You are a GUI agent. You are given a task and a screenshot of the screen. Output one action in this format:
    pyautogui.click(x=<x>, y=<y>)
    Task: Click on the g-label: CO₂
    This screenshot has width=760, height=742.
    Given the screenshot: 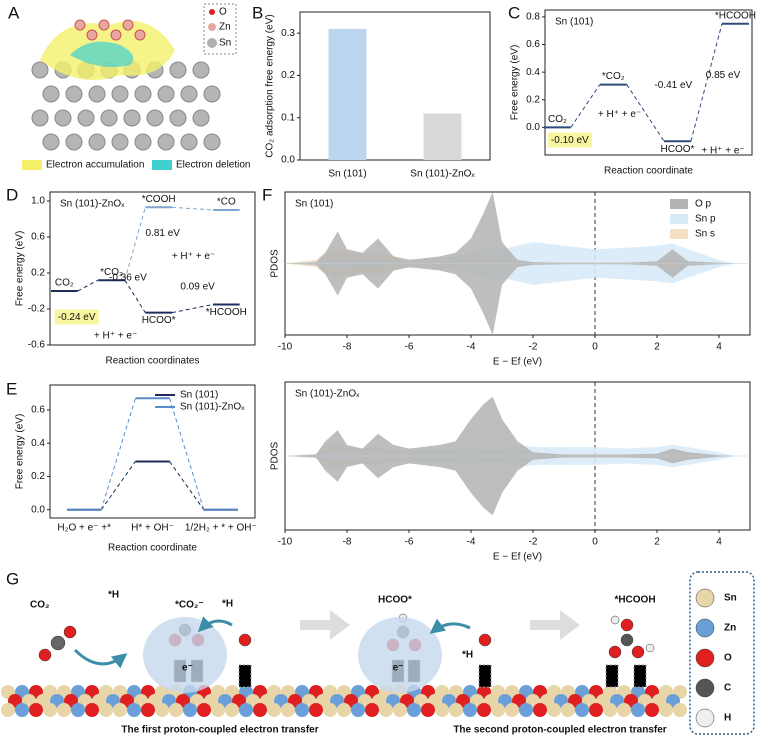 What is the action you would take?
    pyautogui.click(x=39, y=605)
    